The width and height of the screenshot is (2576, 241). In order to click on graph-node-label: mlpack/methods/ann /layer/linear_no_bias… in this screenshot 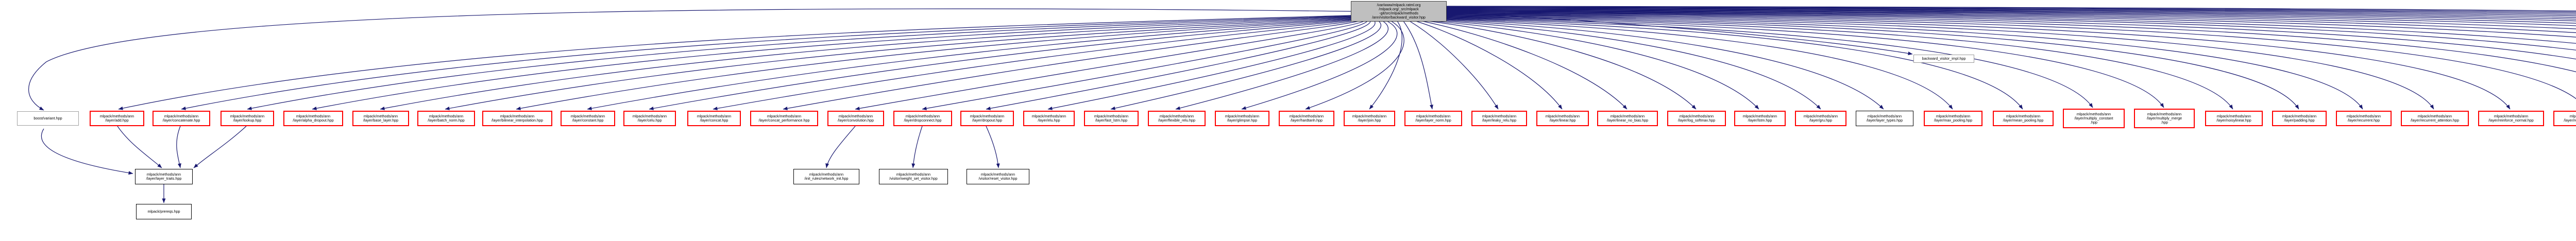, I will do `click(1627, 118)`.